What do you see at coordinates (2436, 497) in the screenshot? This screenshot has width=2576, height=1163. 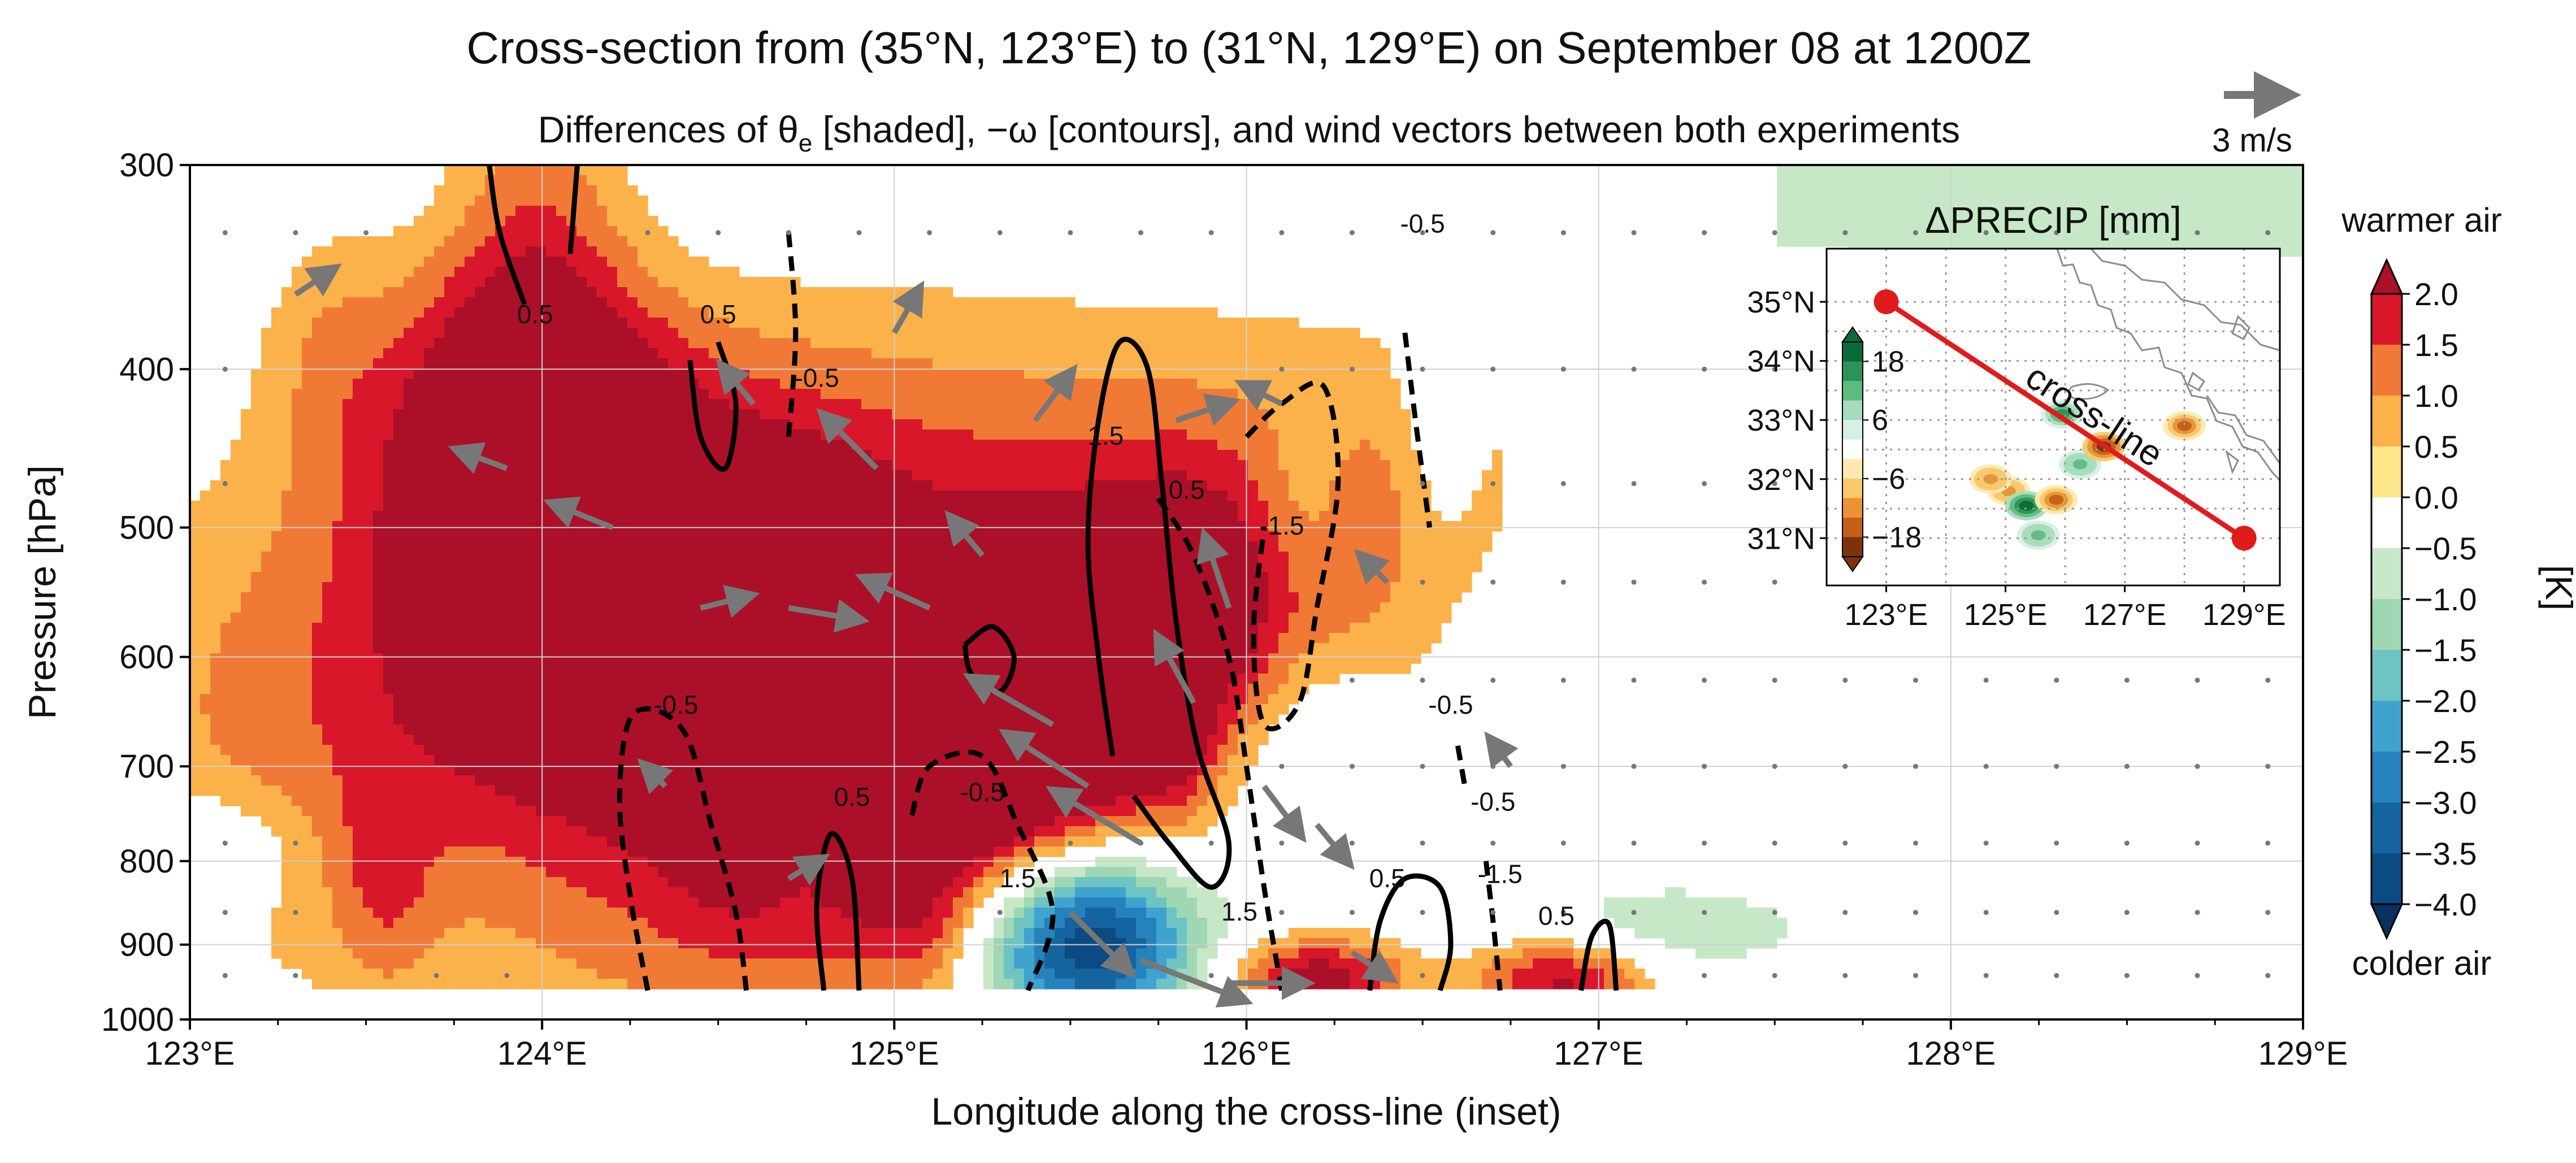 I see `colorbar-tick-label-4: 0.0` at bounding box center [2436, 497].